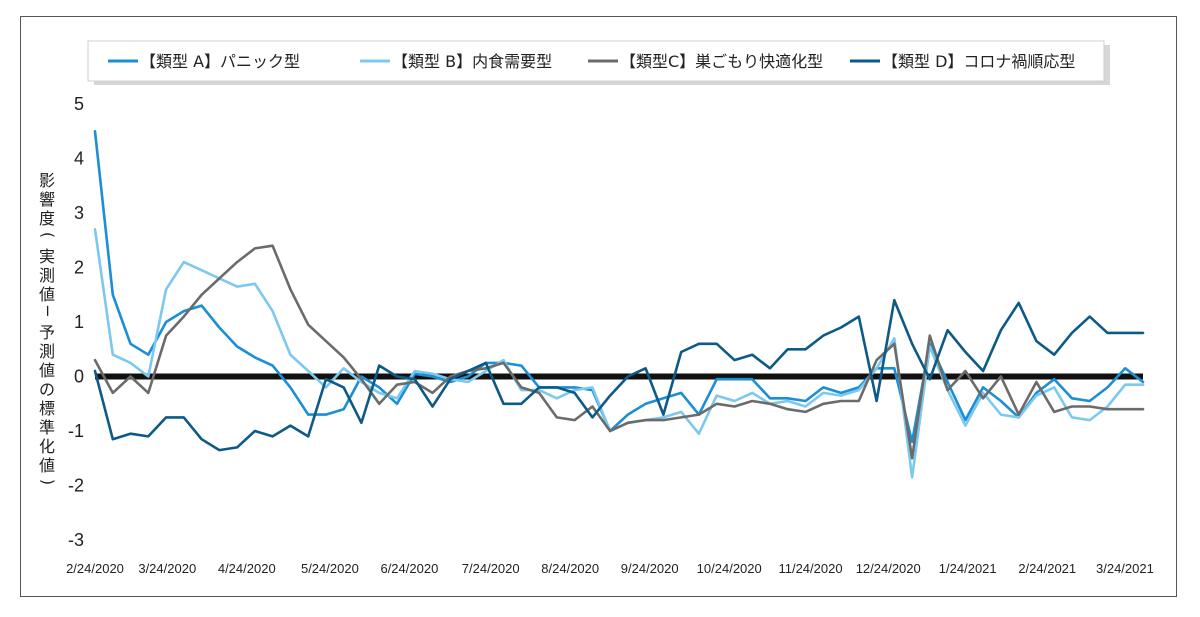 The height and width of the screenshot is (617, 1200). What do you see at coordinates (47, 446) in the screenshot?
I see `y-axis-label-char: 化` at bounding box center [47, 446].